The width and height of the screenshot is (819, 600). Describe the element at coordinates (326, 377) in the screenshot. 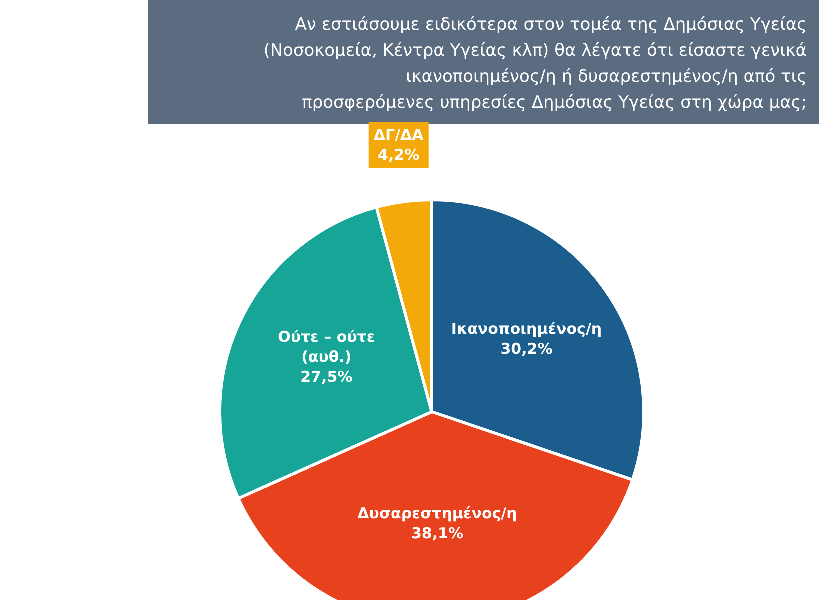

I see `data-label: 27,5%` at that location.